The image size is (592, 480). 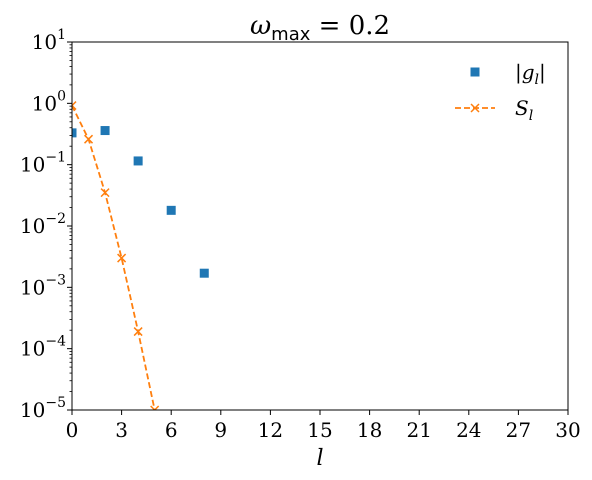 I want to click on y-tick-exponent: −4, so click(x=55, y=342).